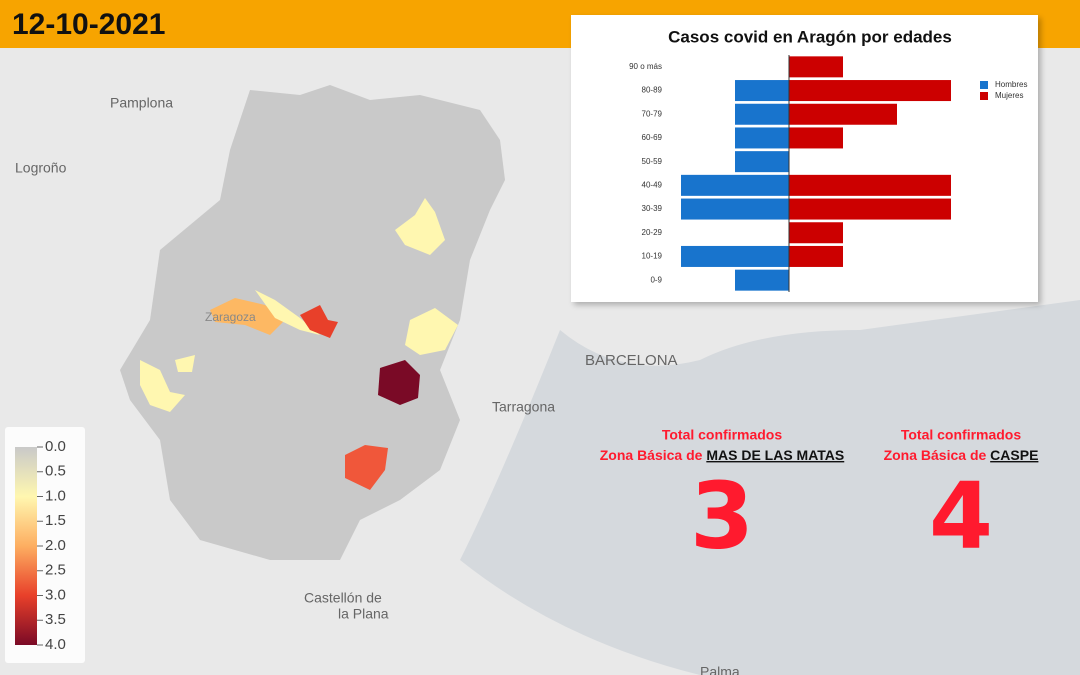 The image size is (1080, 675). I want to click on tick-label: 2.5, so click(55, 570).